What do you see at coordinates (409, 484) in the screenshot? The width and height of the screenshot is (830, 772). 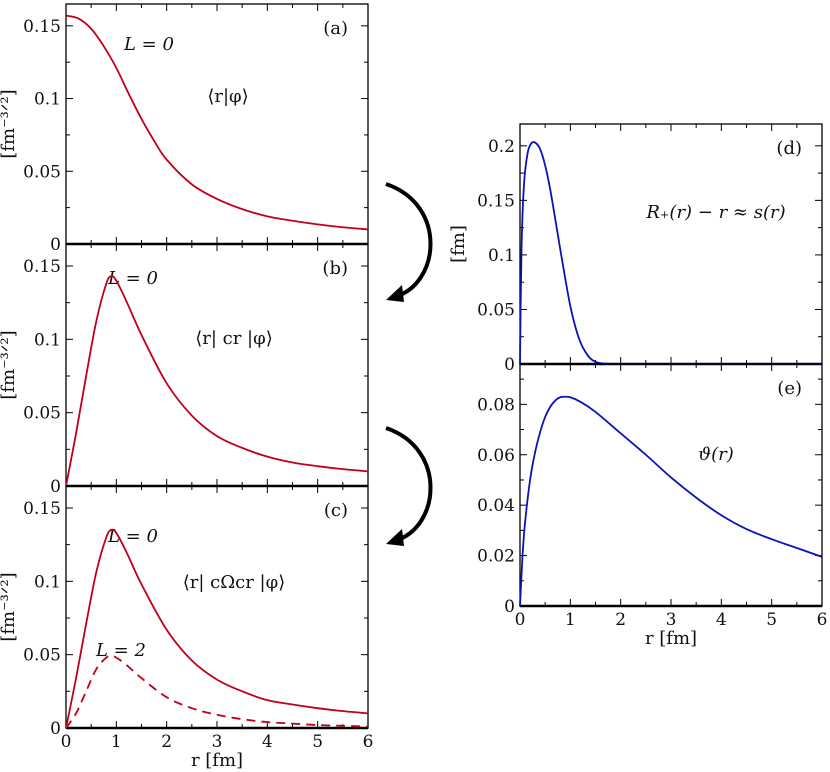 I see `arrow-b-to-c` at bounding box center [409, 484].